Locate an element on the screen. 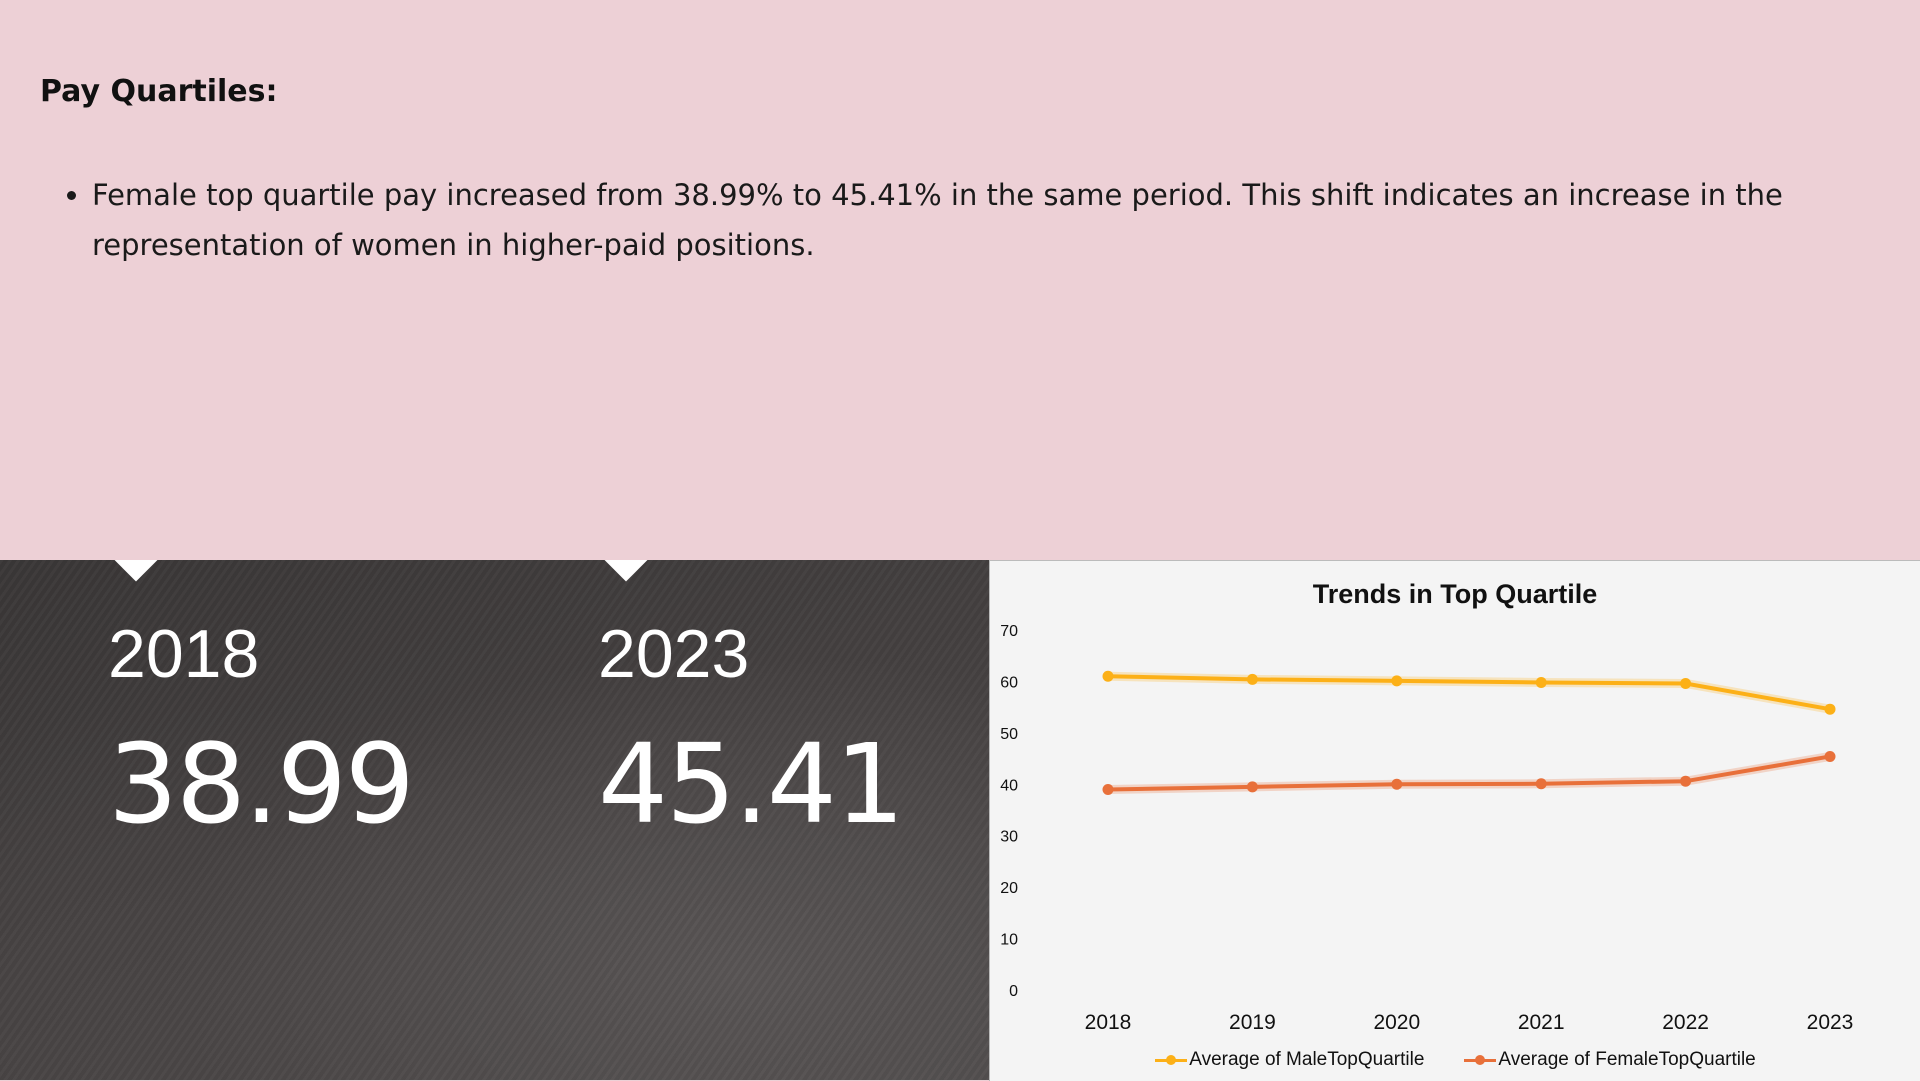 This screenshot has height=1081, width=1920. legend-item: Average of FemaleTopQuartile is located at coordinates (1610, 1060).